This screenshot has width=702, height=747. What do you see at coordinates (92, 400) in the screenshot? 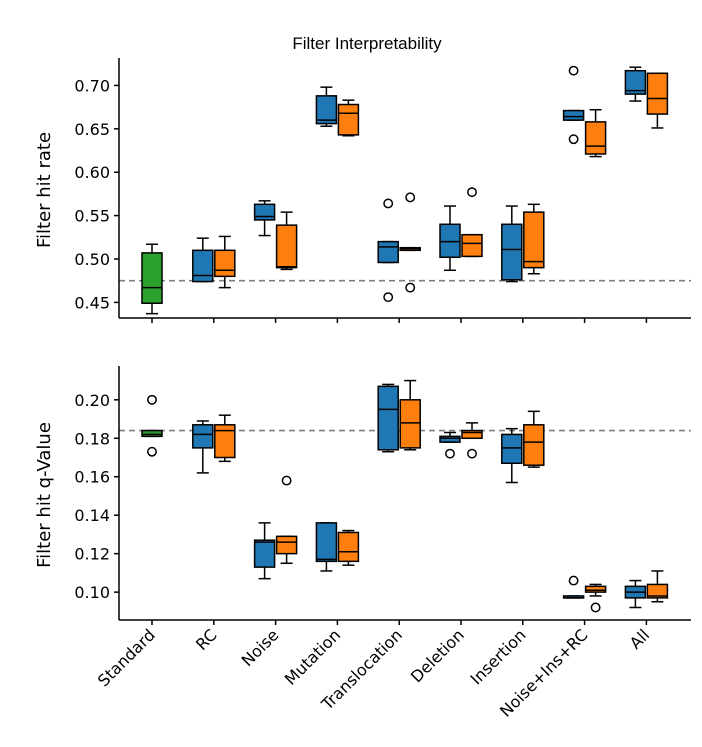
I see `y-tick-label: 0.20` at bounding box center [92, 400].